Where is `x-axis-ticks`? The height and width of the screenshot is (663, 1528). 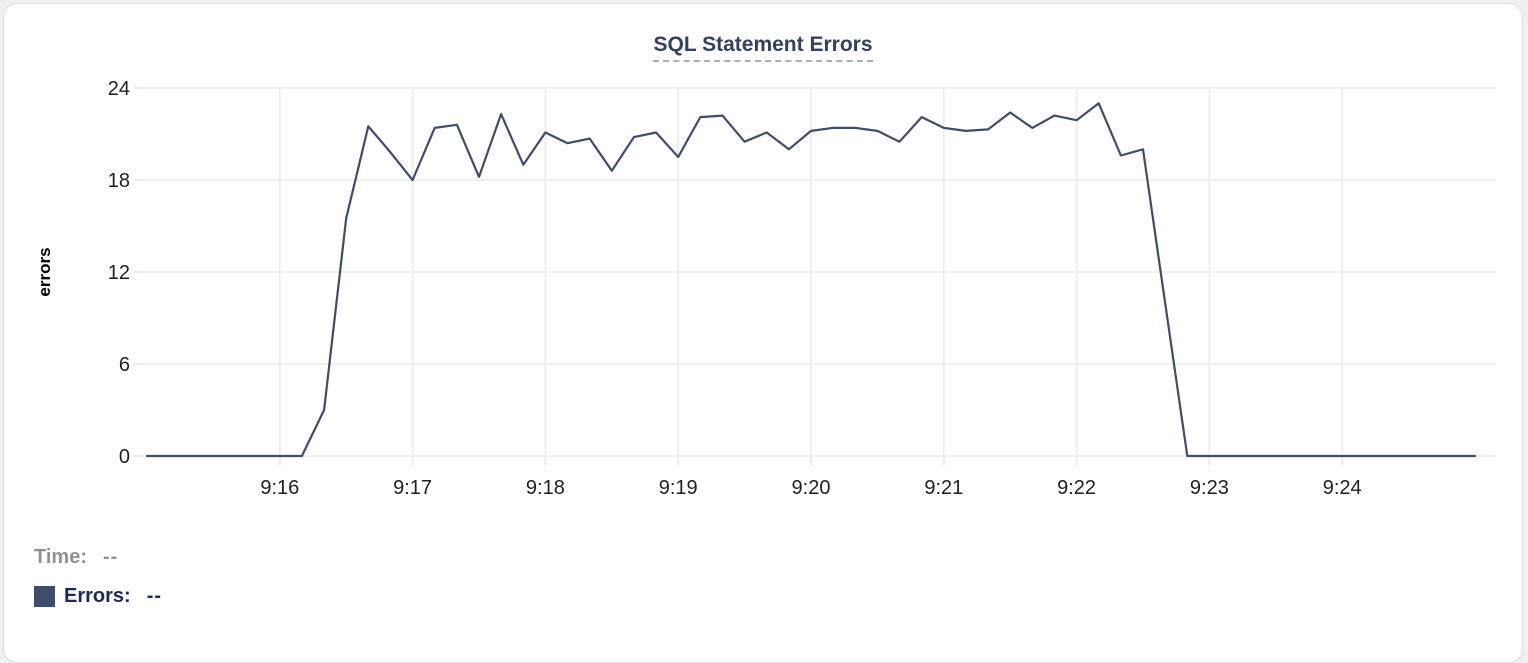 x-axis-ticks is located at coordinates (811, 460).